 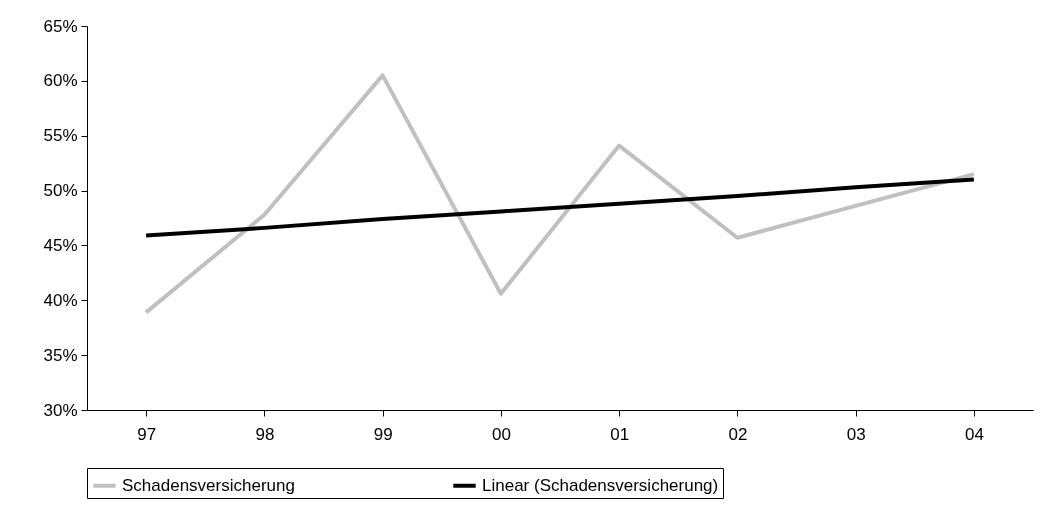 I want to click on y-tick-label: 45%, so click(x=60, y=245).